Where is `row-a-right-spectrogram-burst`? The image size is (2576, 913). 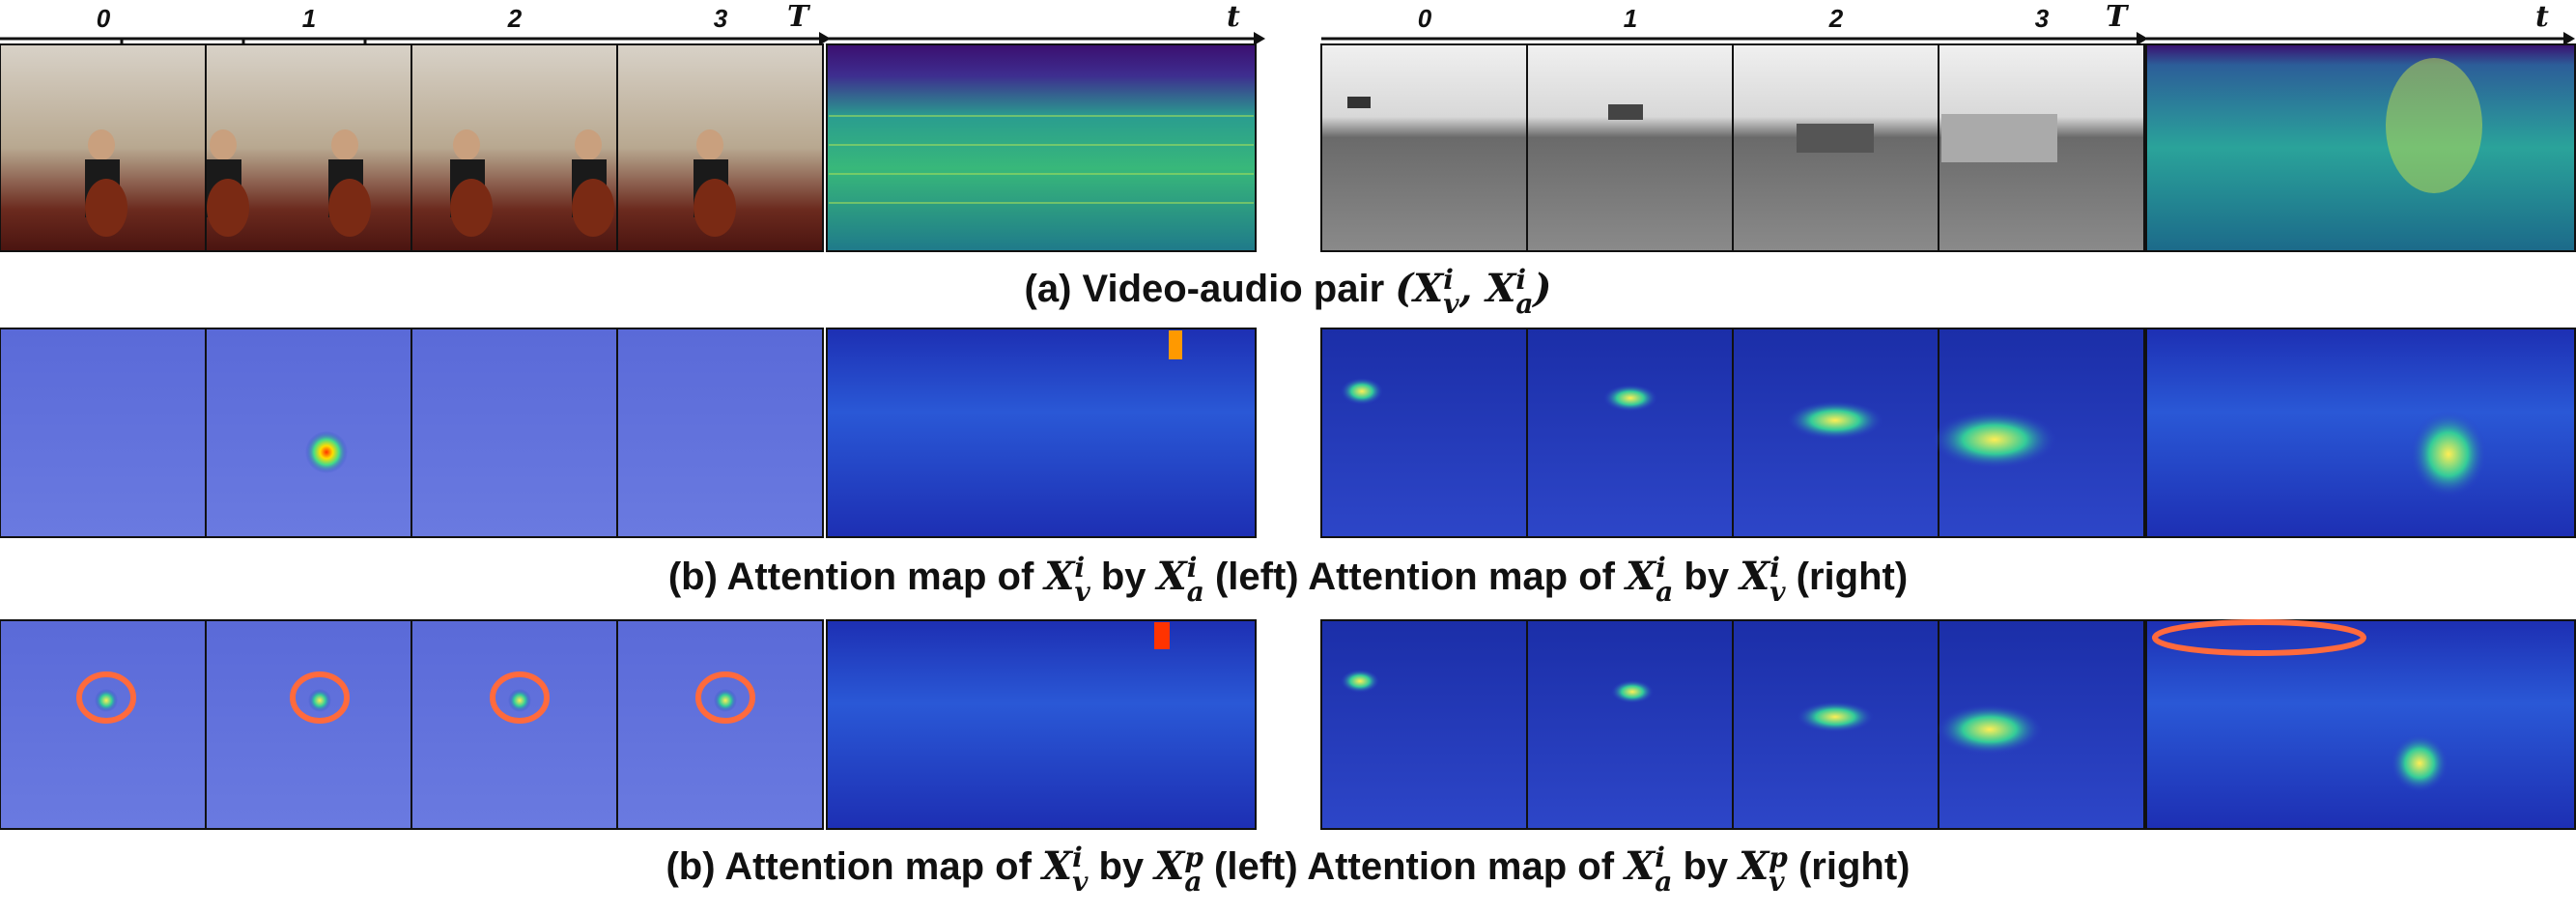 row-a-right-spectrogram-burst is located at coordinates (2434, 125).